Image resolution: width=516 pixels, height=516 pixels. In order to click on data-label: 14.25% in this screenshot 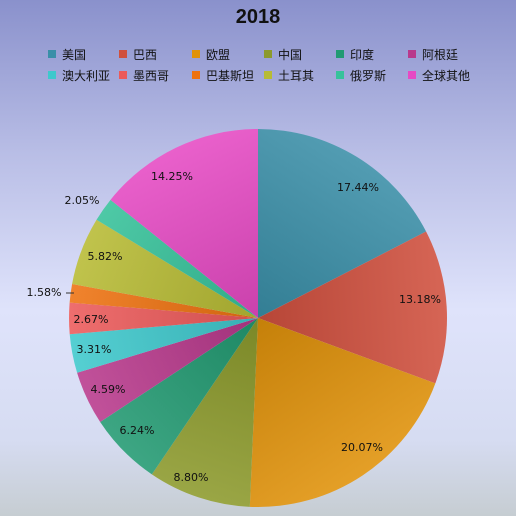, I will do `click(172, 176)`.